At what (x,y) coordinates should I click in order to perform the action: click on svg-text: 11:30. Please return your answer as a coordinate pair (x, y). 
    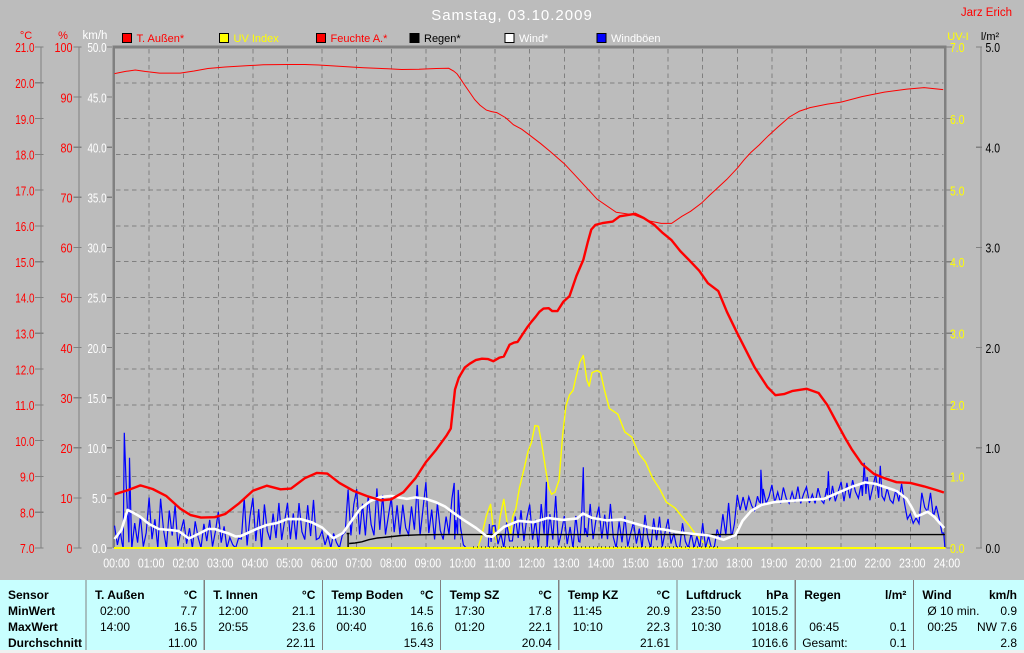
    Looking at the image, I should click on (350, 611).